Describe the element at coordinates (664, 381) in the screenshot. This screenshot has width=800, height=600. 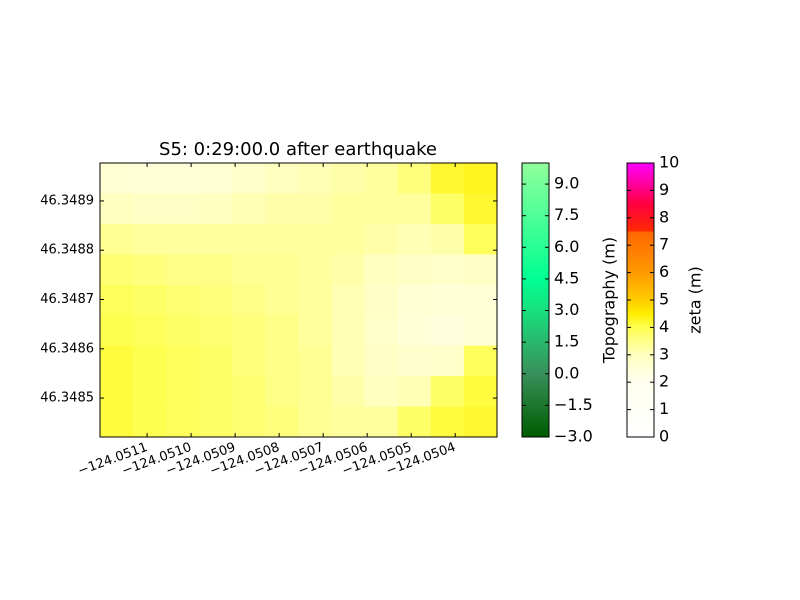
I see `colorbar-tick-label: 2` at that location.